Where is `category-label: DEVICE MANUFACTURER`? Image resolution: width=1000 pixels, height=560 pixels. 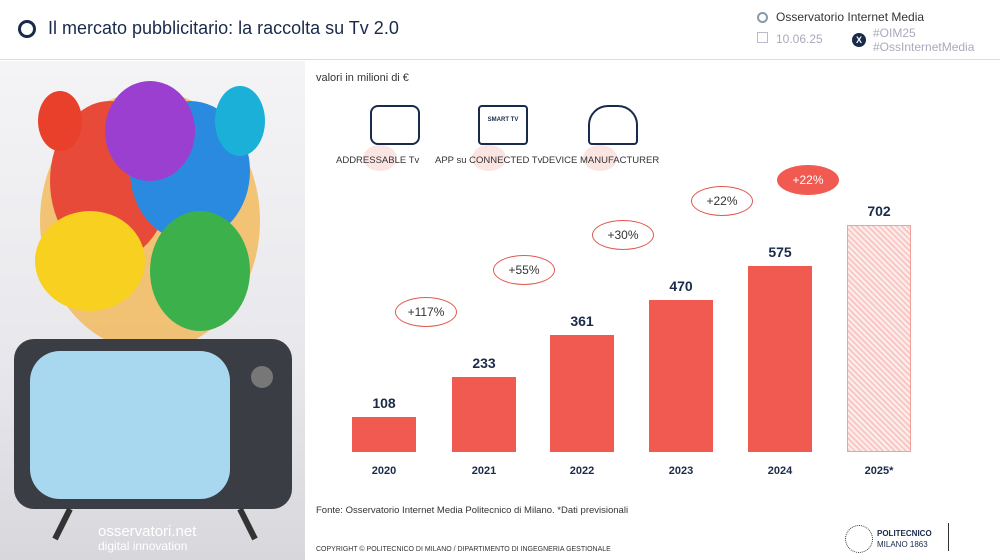
category-label: DEVICE MANUFACTURER is located at coordinates (601, 160).